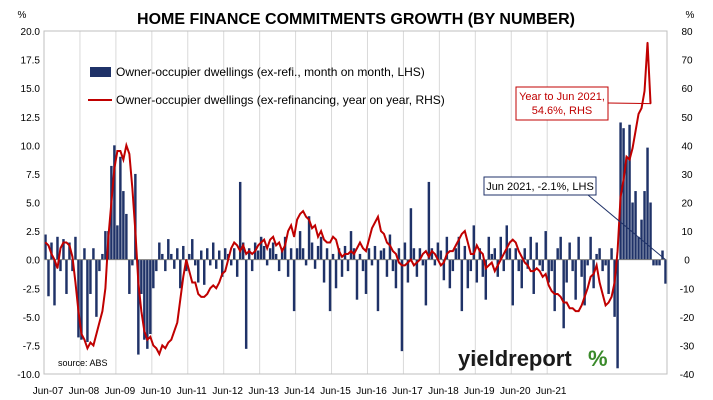 The image size is (713, 400). What do you see at coordinates (33, 175) in the screenshot?
I see `left-tick-label: 7.5` at bounding box center [33, 175].